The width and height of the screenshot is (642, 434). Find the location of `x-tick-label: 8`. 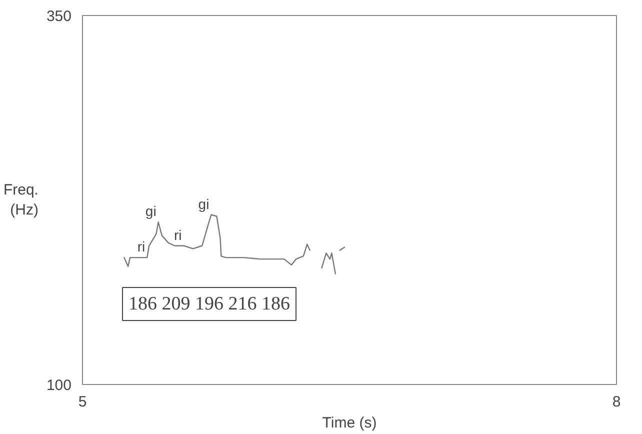

x-tick-label: 8 is located at coordinates (616, 402).